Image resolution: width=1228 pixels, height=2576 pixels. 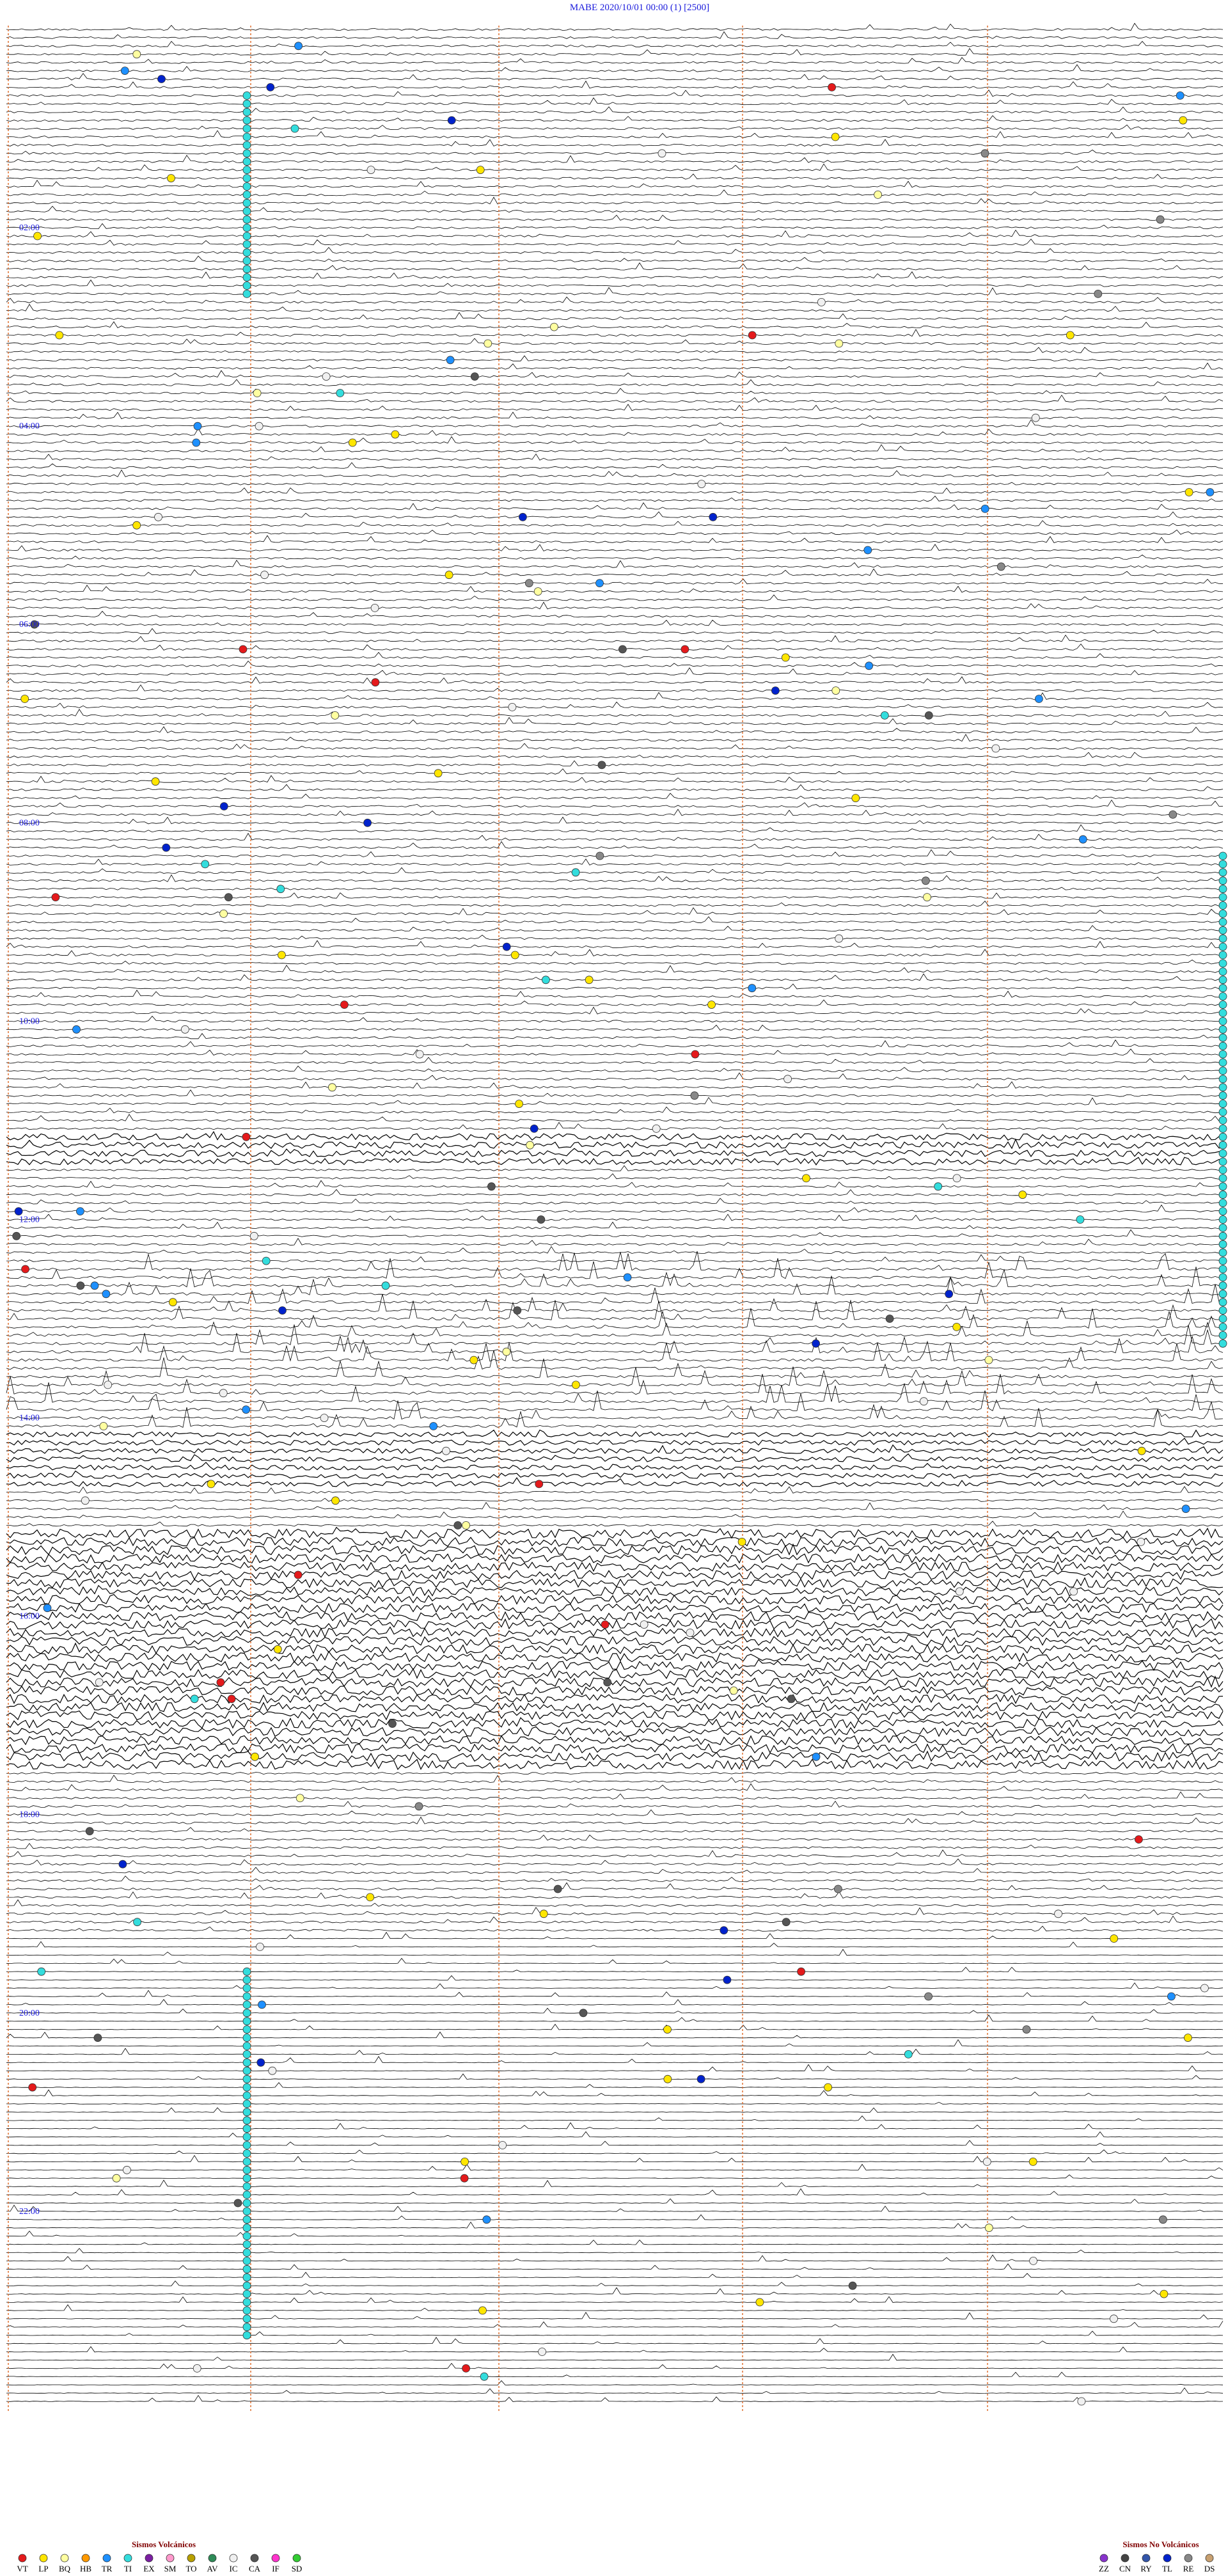 I want to click on legend-code: IC, so click(x=234, y=2568).